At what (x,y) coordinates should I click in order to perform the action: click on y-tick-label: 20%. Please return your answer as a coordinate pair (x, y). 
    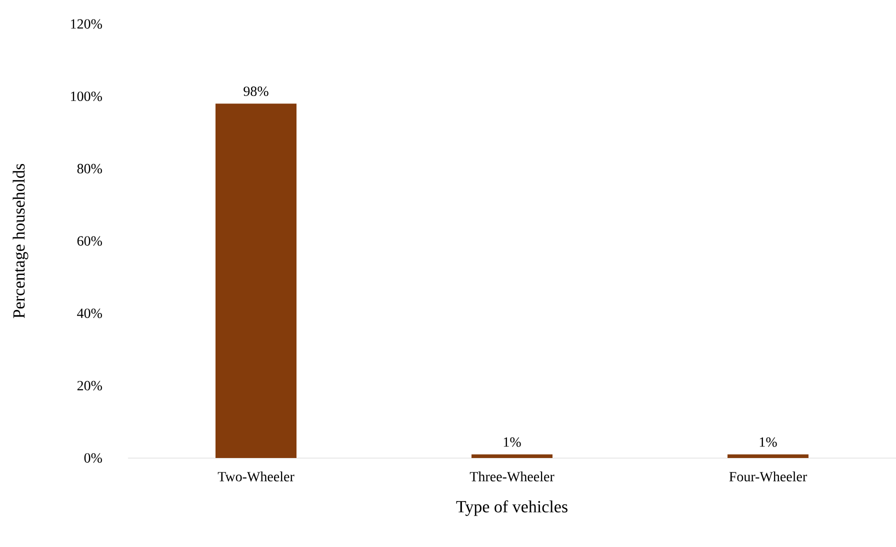
    Looking at the image, I should click on (89, 385).